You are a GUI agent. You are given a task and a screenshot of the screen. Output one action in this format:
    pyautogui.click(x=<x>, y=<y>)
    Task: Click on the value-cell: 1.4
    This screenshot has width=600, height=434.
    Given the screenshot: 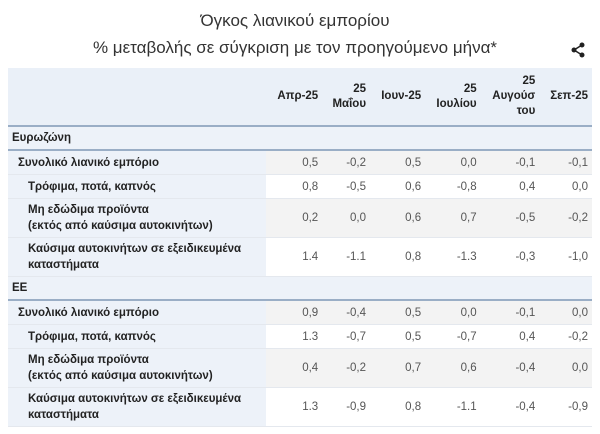 What is the action you would take?
    pyautogui.click(x=294, y=257)
    